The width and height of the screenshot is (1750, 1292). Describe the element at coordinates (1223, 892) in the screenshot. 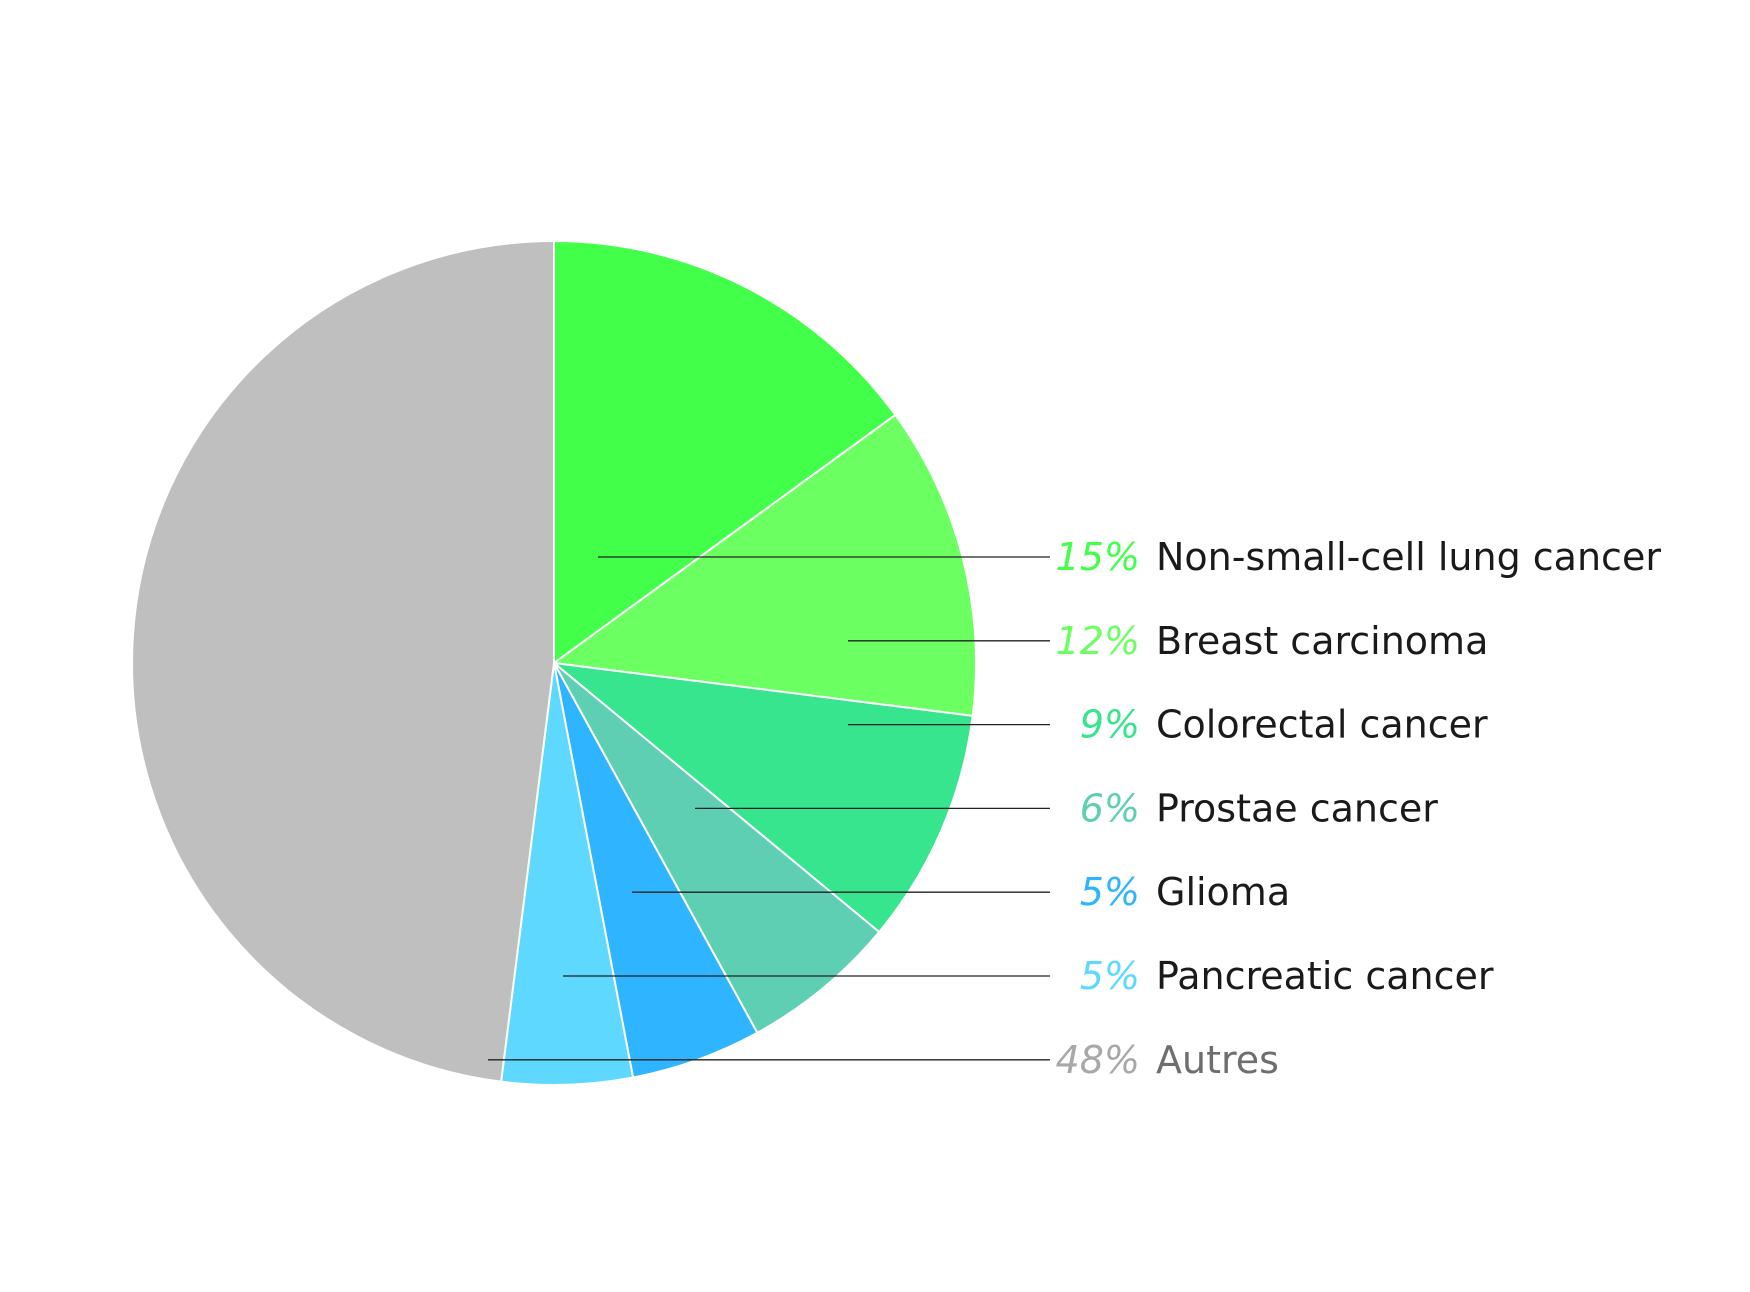

I see `slice-category-label-4: Glioma` at that location.